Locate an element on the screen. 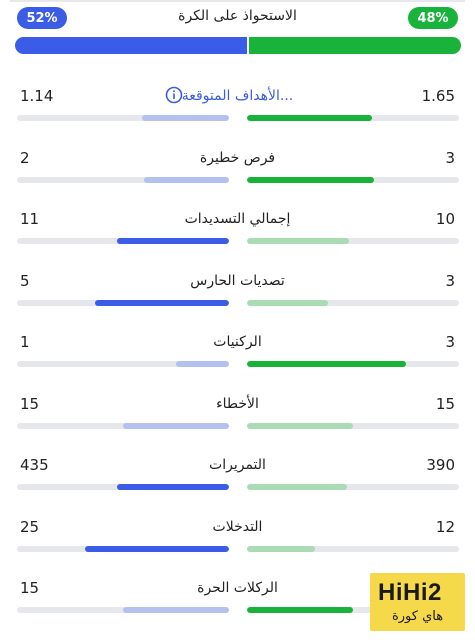  home-stat-value: 1.65 is located at coordinates (438, 96).